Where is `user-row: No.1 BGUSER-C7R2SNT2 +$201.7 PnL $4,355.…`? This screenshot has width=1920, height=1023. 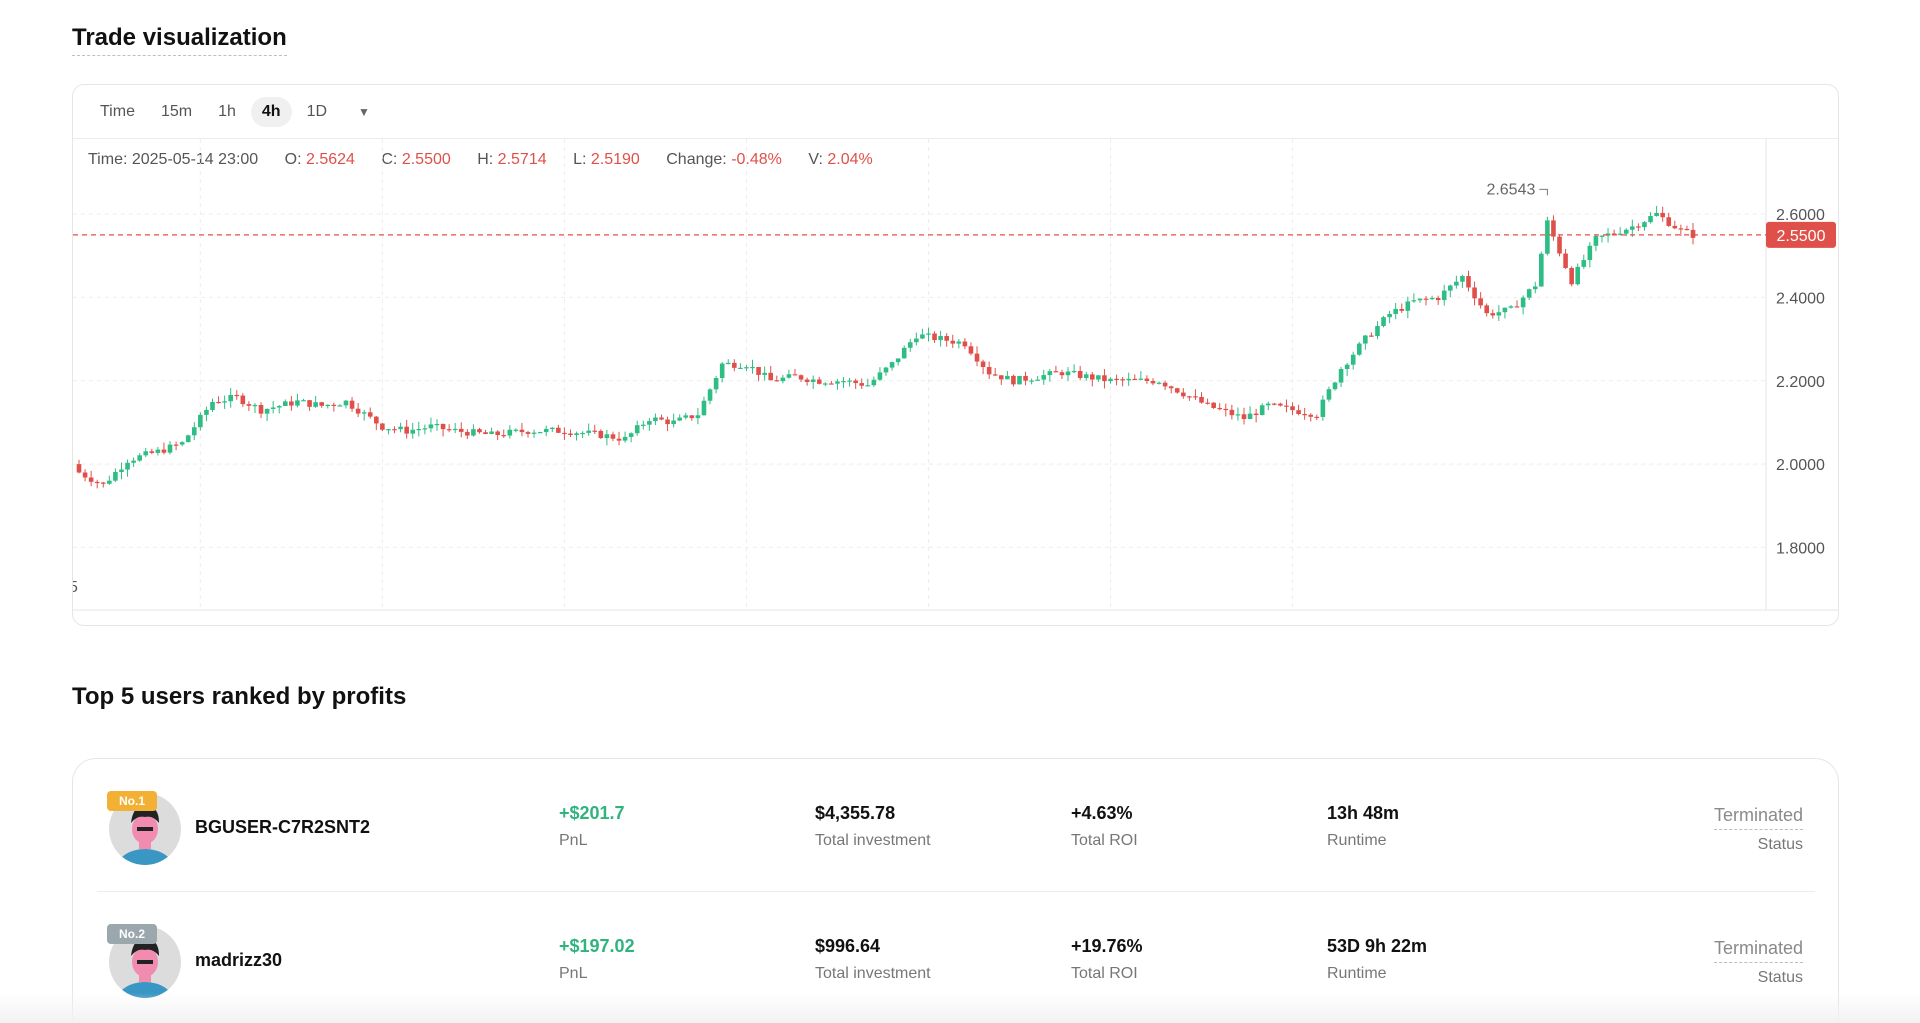
user-row: No.1 BGUSER-C7R2SNT2 +$201.7 PnL $4,355.… is located at coordinates (956, 825).